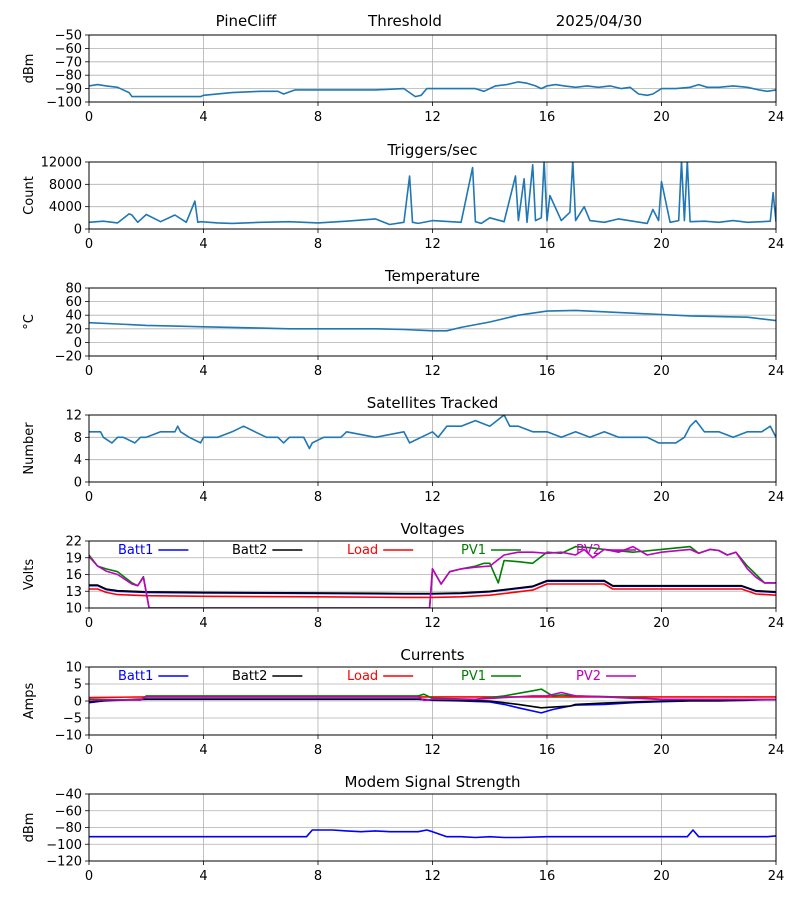 The height and width of the screenshot is (900, 800). Describe the element at coordinates (249, 550) in the screenshot. I see `legend-label-batt2: Batt2` at that location.